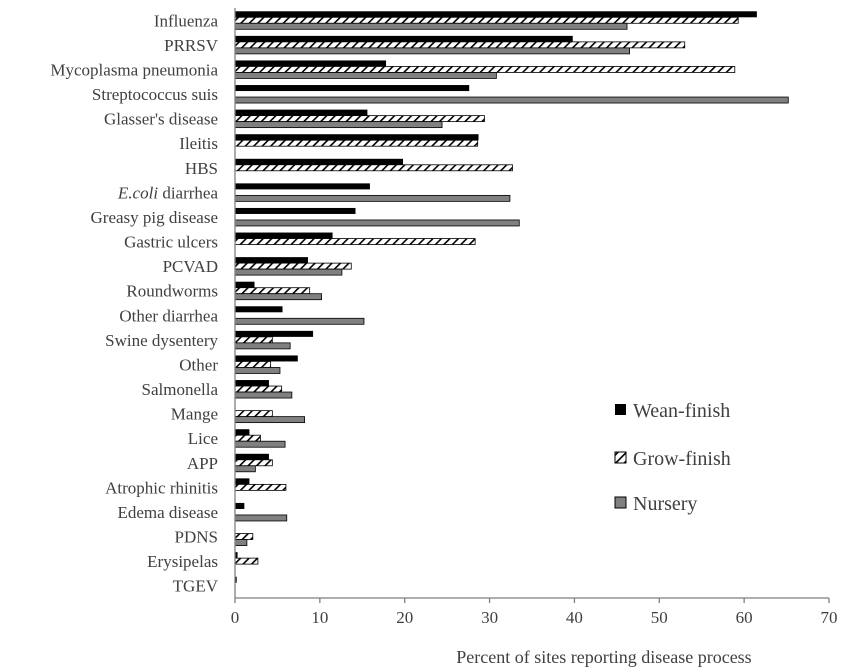  Describe the element at coordinates (284, 235) in the screenshot. I see `bar-wean-finish-gastric-ulcers` at that location.